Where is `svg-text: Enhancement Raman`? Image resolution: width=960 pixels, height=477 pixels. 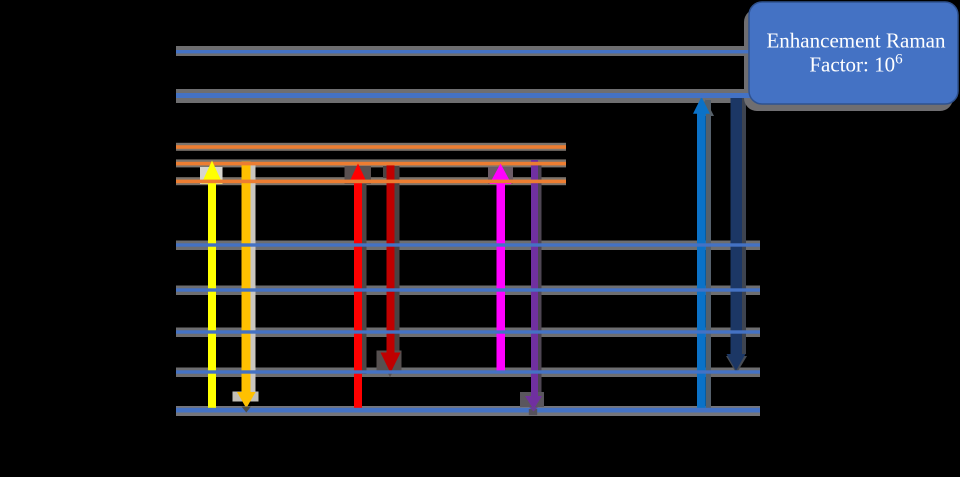
svg-text: Enhancement Raman is located at coordinates (856, 41).